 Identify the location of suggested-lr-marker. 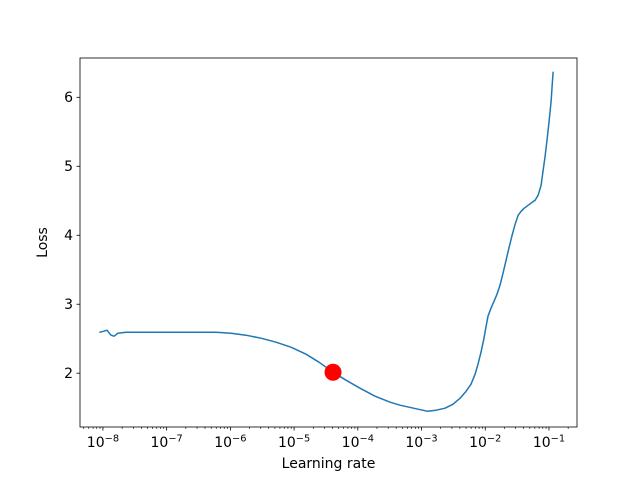
(333, 372).